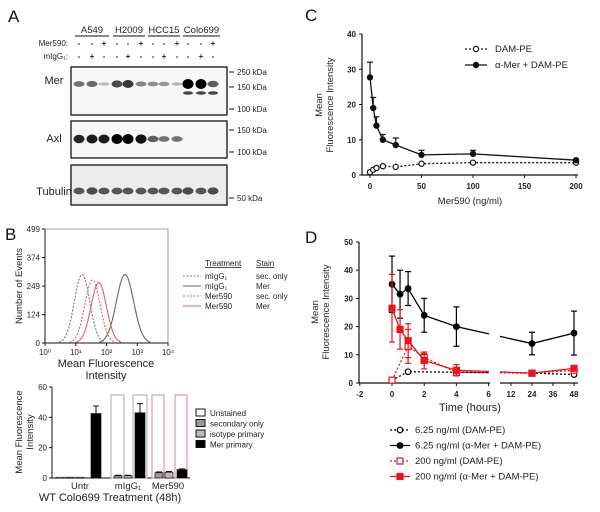  What do you see at coordinates (460, 430) in the screenshot?
I see `legend-label: 6.25 ng/ml (DAM-PE)` at bounding box center [460, 430].